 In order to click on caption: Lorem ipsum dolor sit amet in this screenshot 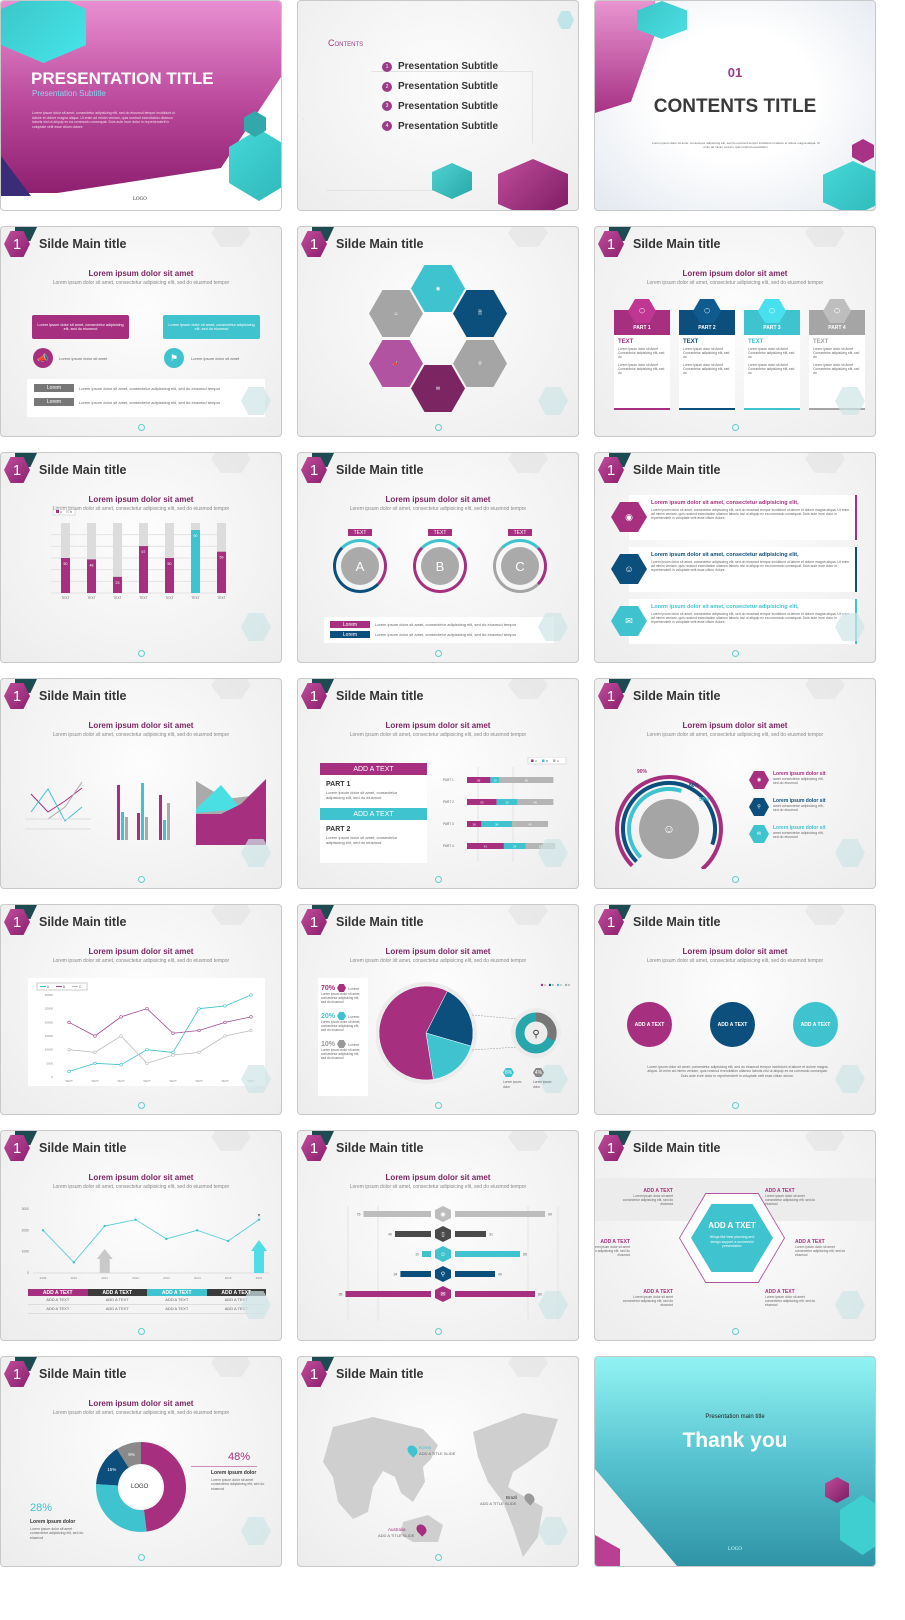, I will do `click(83, 358)`.